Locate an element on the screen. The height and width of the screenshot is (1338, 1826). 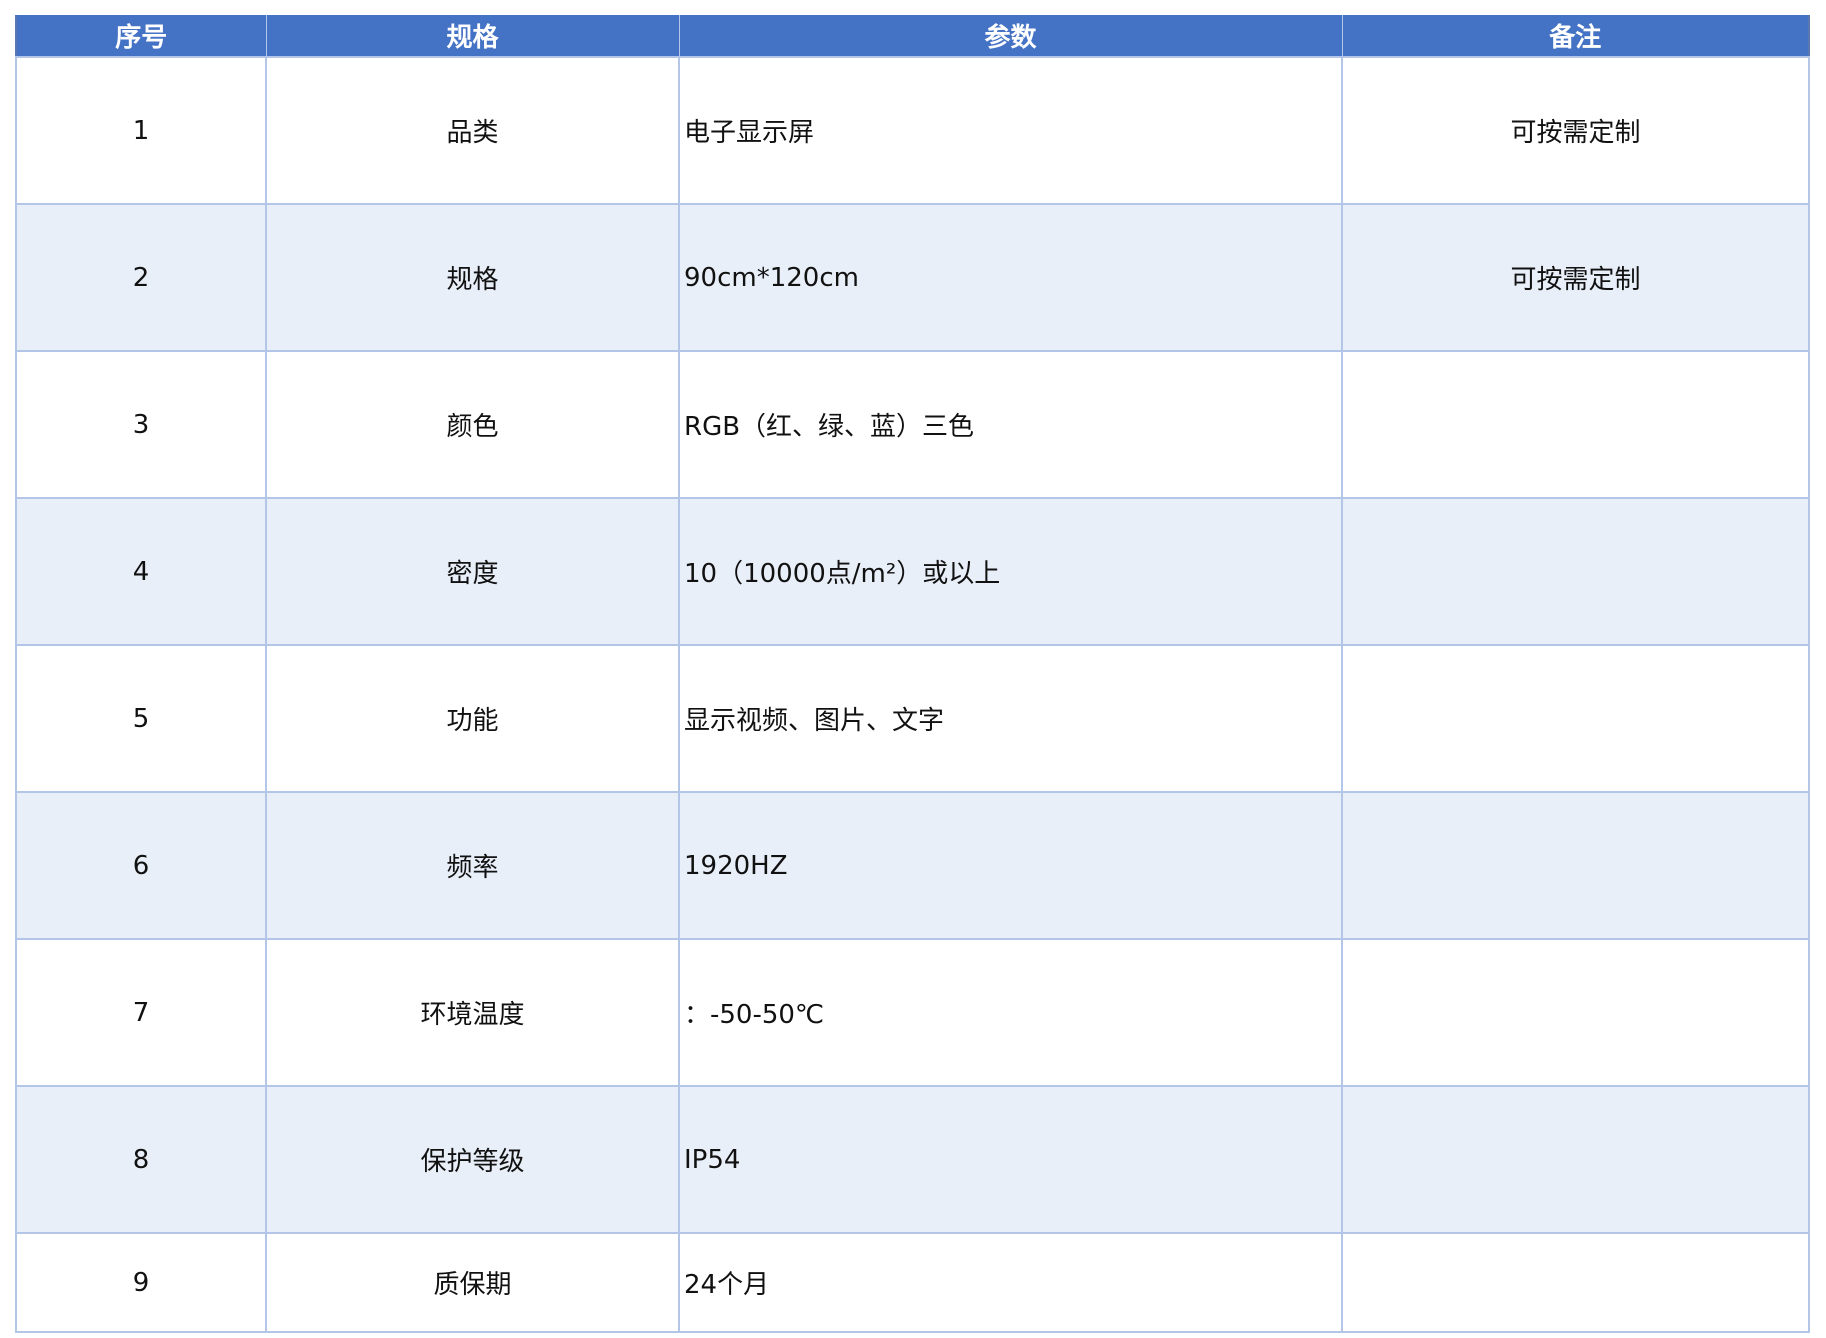
cell-no: 6 is located at coordinates (141, 865).